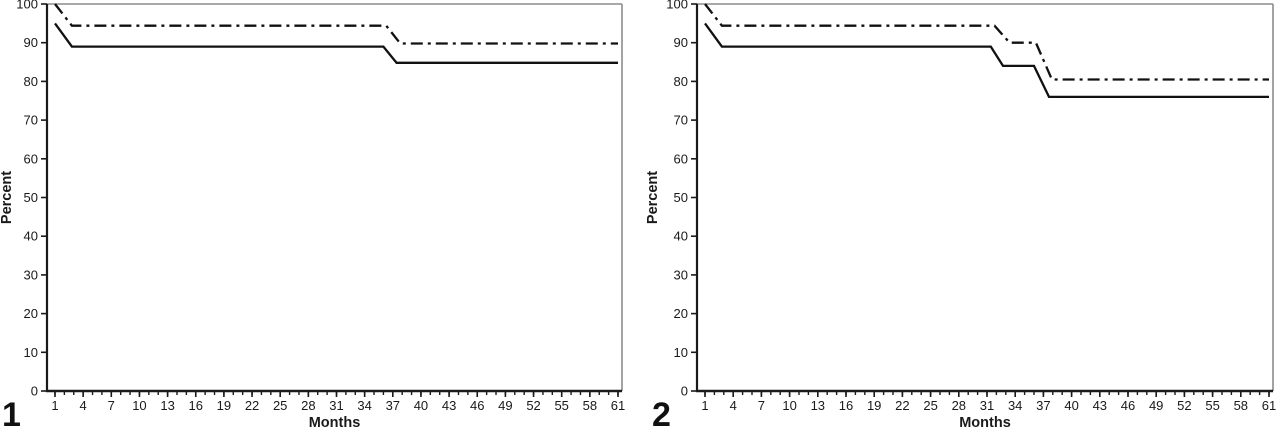 This screenshot has height=439, width=1280. Describe the element at coordinates (11, 415) in the screenshot. I see `panel-1-figure-number: 1` at that location.